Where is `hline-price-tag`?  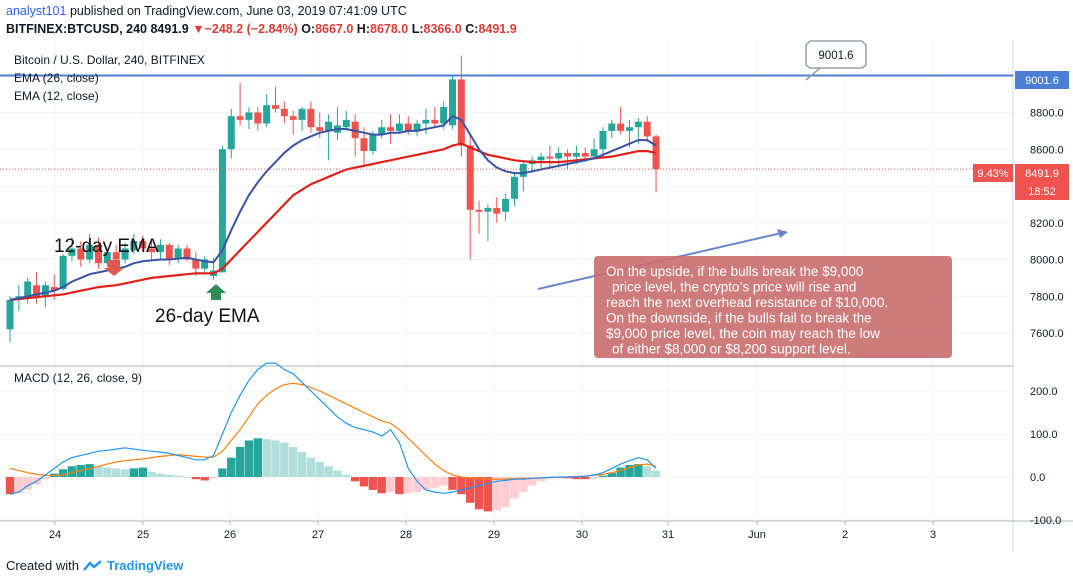 hline-price-tag is located at coordinates (1042, 80).